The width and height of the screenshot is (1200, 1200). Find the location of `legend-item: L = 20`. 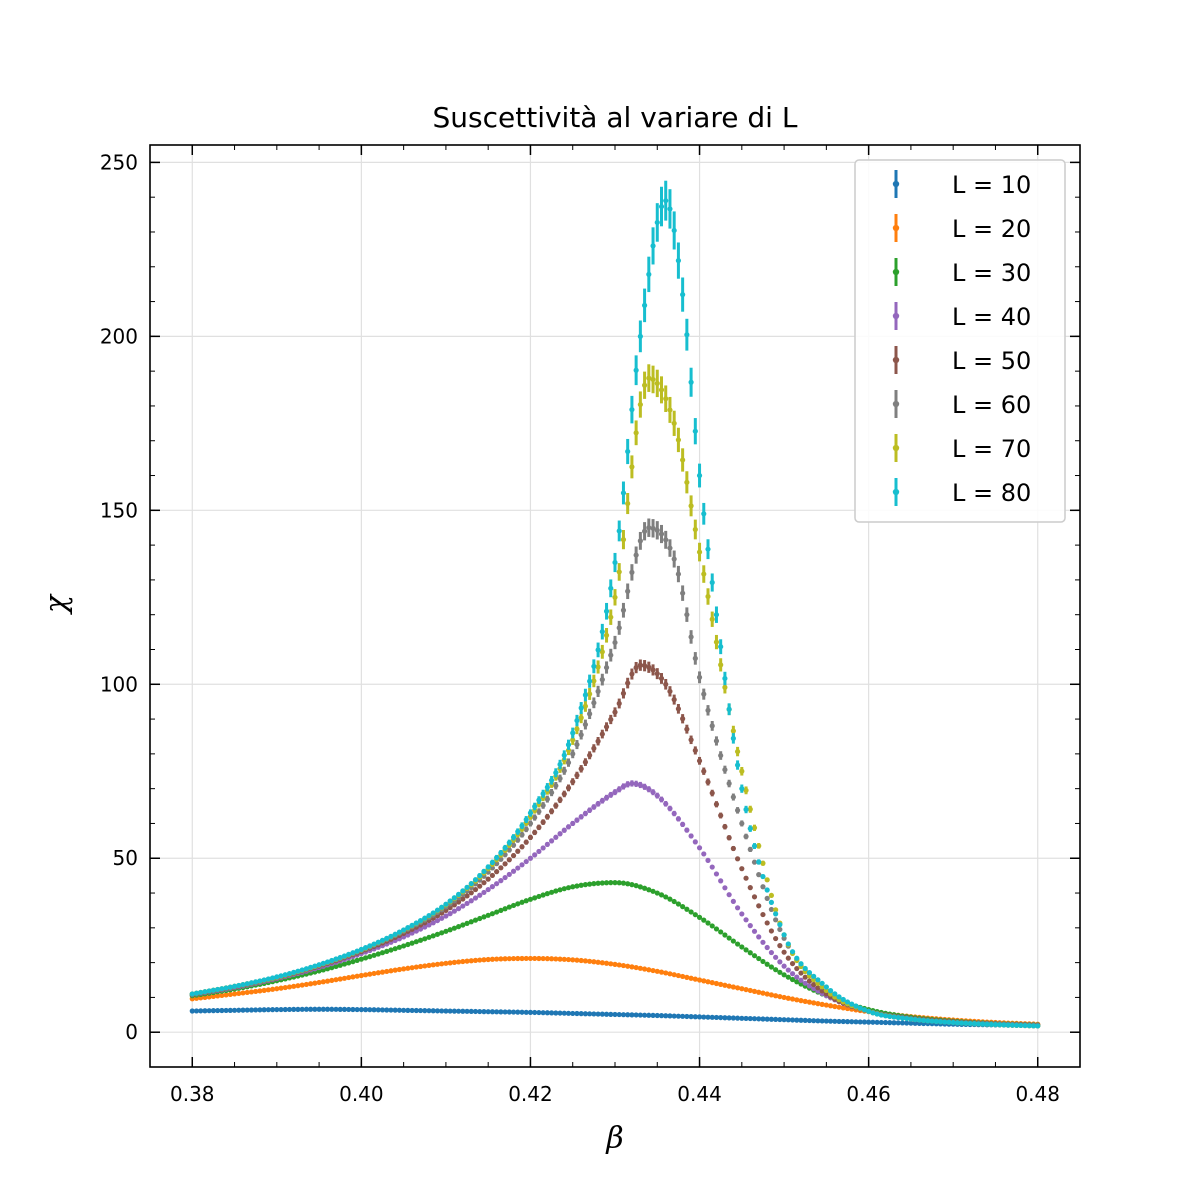

legend-item: L = 20 is located at coordinates (961, 228).